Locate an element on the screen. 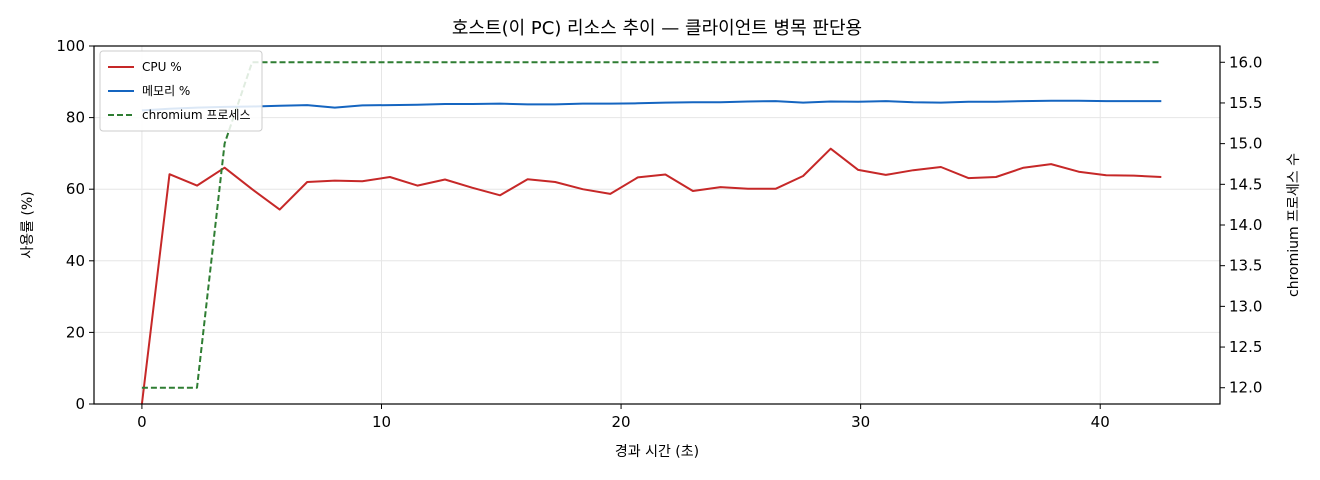 The height and width of the screenshot is (480, 1320). y-tick-label: 0 is located at coordinates (80, 404).